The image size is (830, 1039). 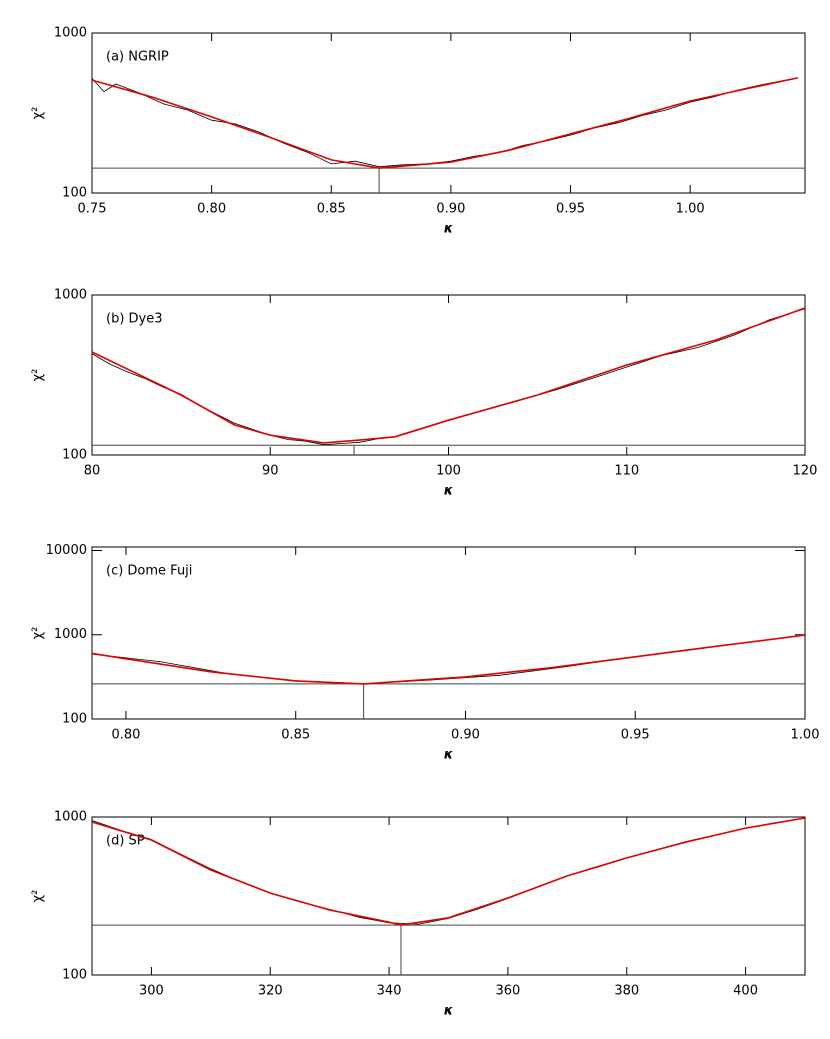 I want to click on x-tick-label: 80, so click(x=92, y=471).